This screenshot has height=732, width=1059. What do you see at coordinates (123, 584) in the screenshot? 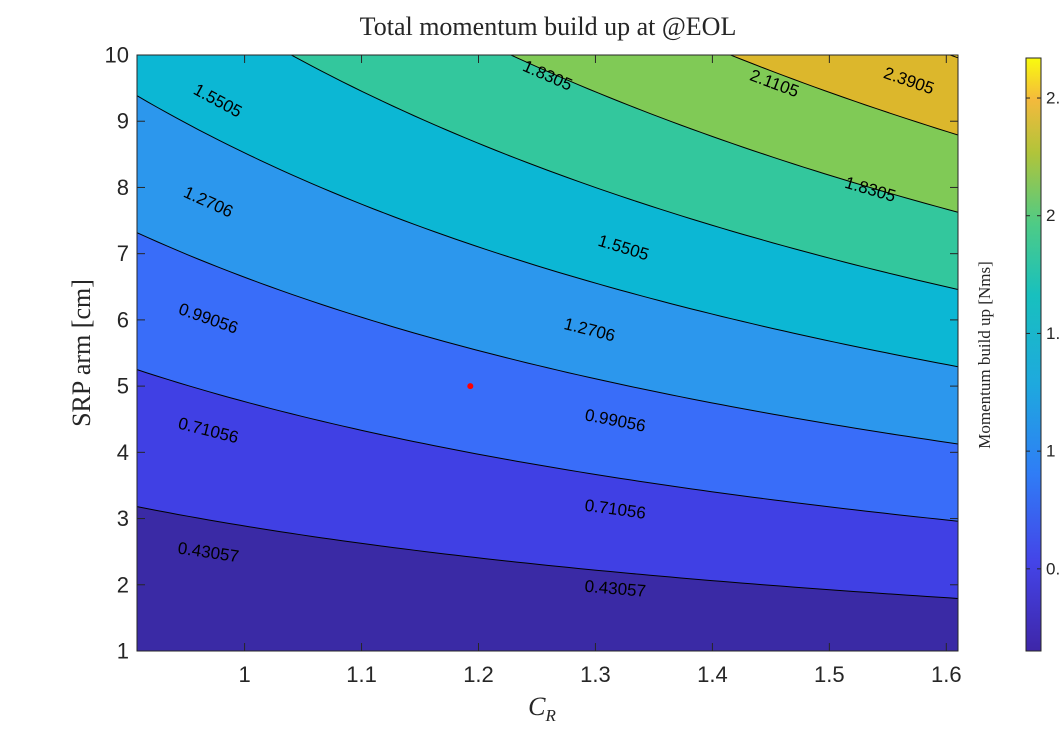
I see `y-tick-label: 2` at bounding box center [123, 584].